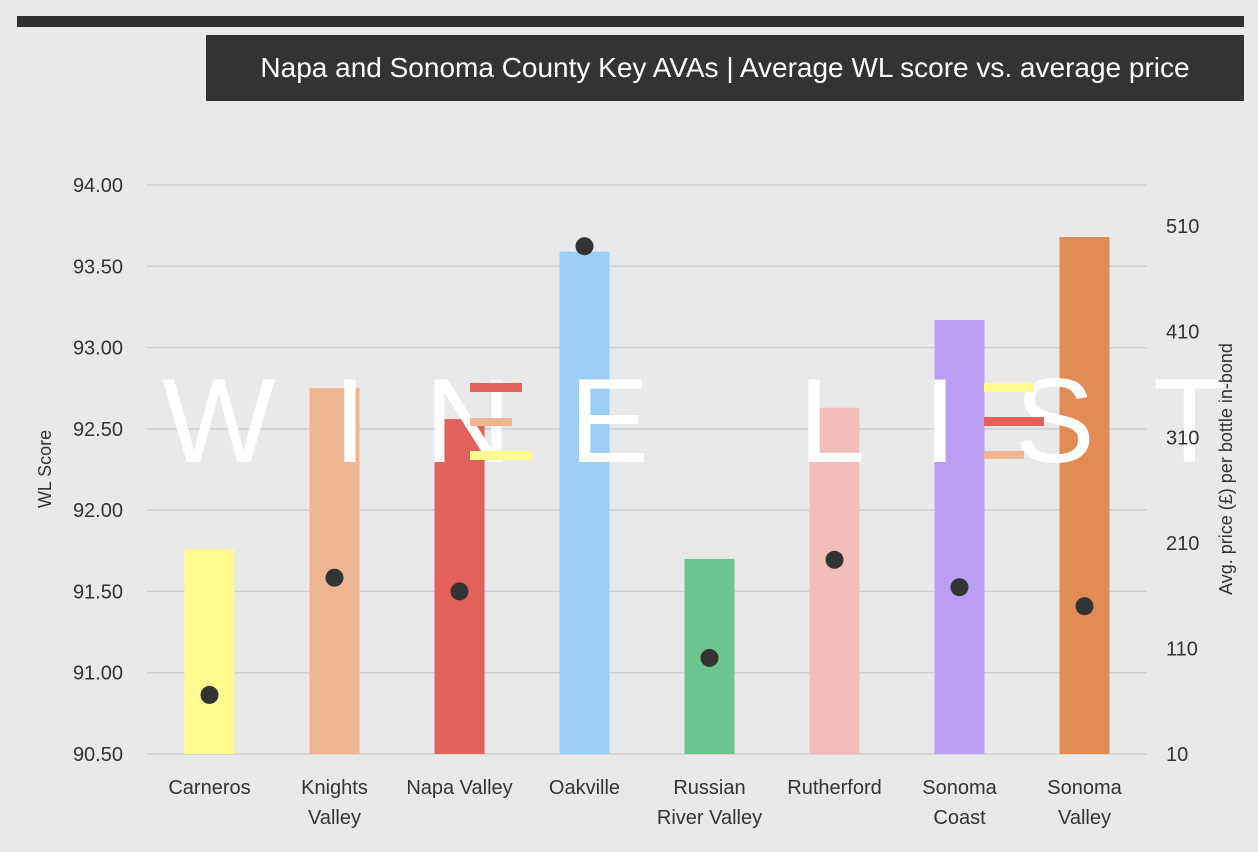 The height and width of the screenshot is (852, 1258). I want to click on category-label: Carneros, so click(209, 788).